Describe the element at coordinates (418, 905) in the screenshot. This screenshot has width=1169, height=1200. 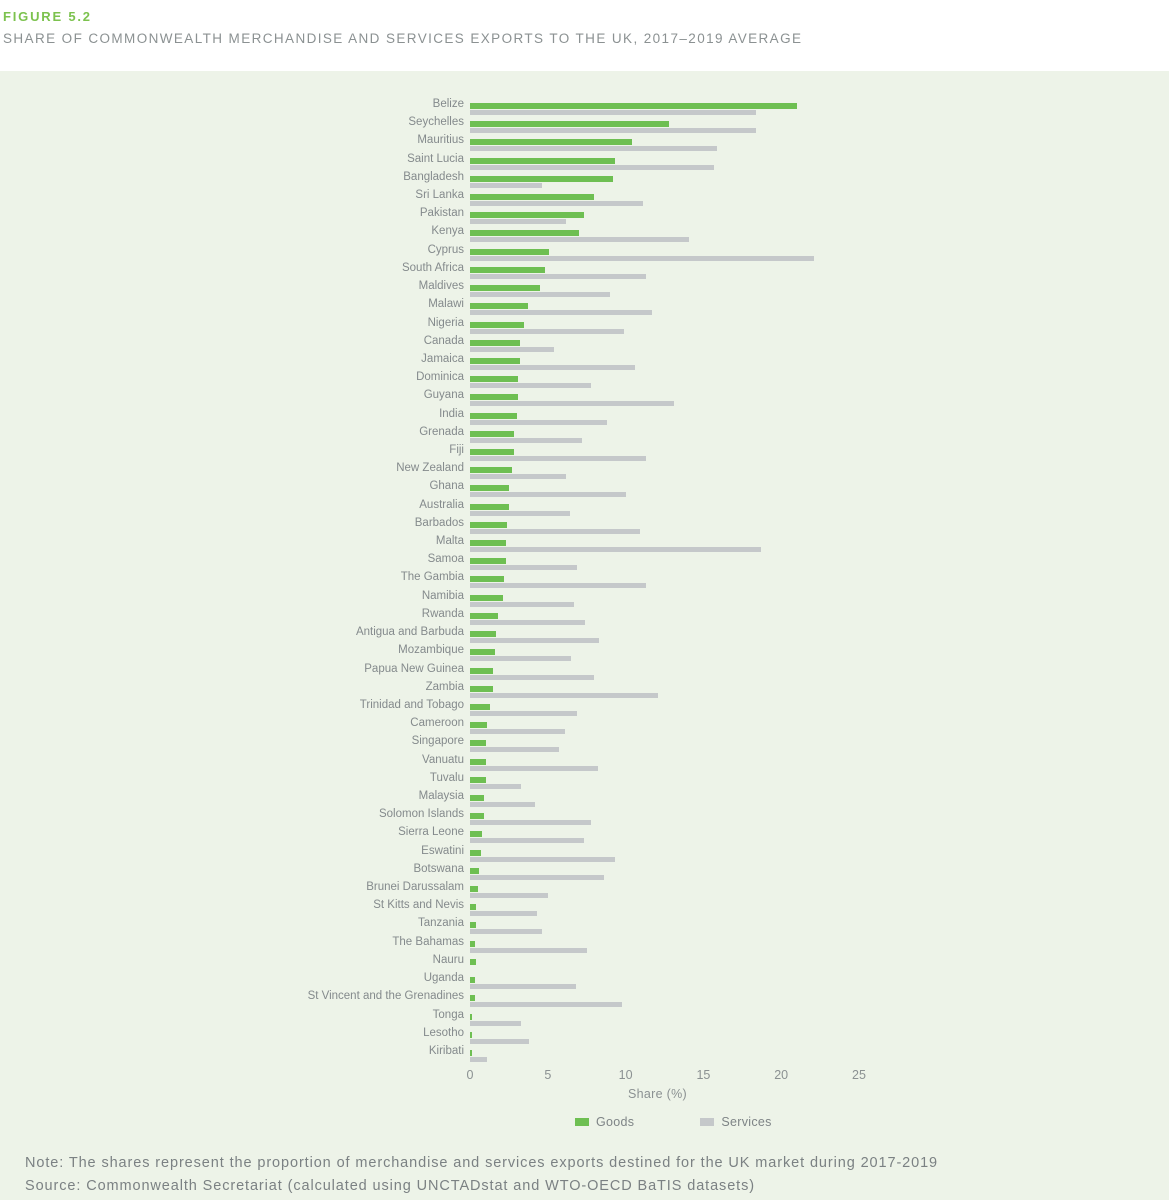
I see `category-label: St Kitts and Nevis` at that location.